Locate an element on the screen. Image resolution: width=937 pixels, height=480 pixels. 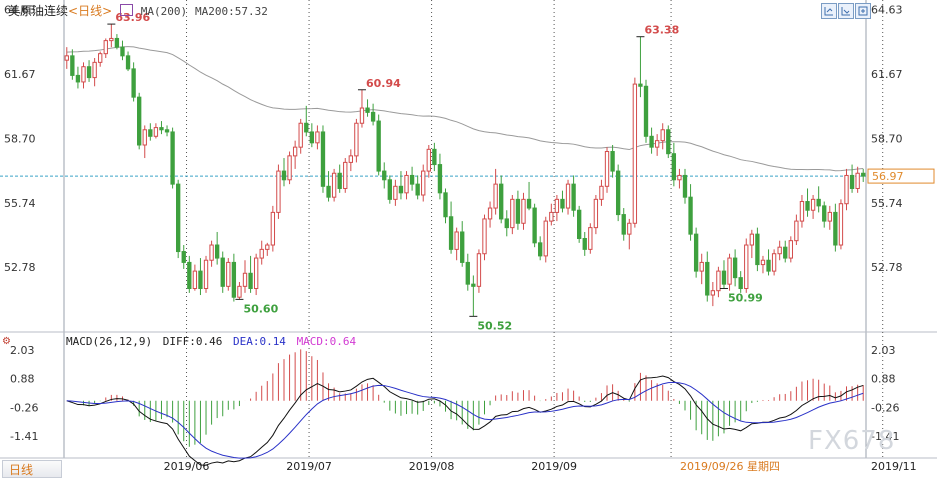
low-annotation: 50.52 is located at coordinates (494, 325).